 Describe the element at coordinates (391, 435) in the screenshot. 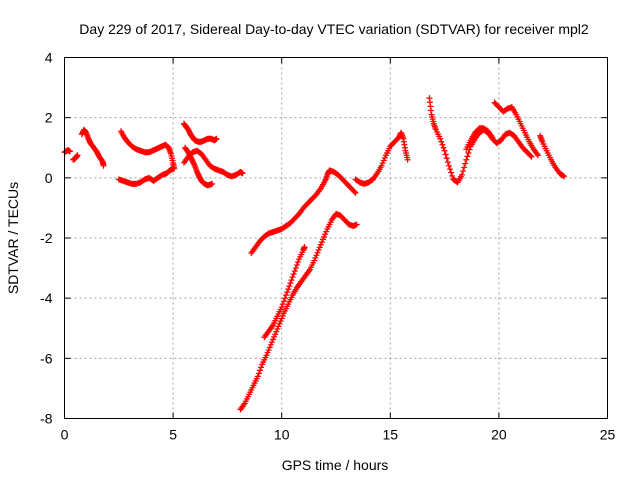

I see `x-tick-label: 15` at that location.